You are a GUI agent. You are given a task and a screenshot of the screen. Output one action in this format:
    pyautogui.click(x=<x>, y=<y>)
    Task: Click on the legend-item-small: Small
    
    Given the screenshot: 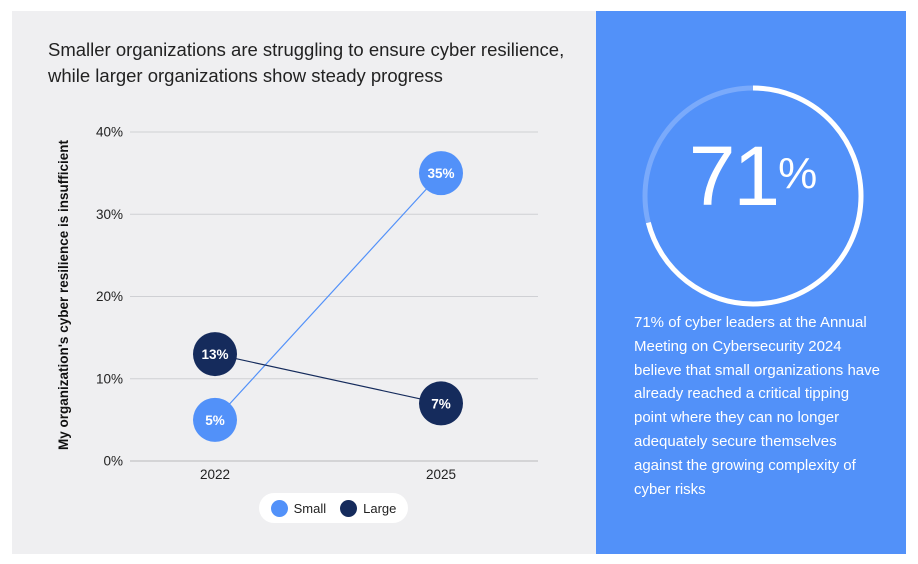 What is the action you would take?
    pyautogui.click(x=298, y=508)
    